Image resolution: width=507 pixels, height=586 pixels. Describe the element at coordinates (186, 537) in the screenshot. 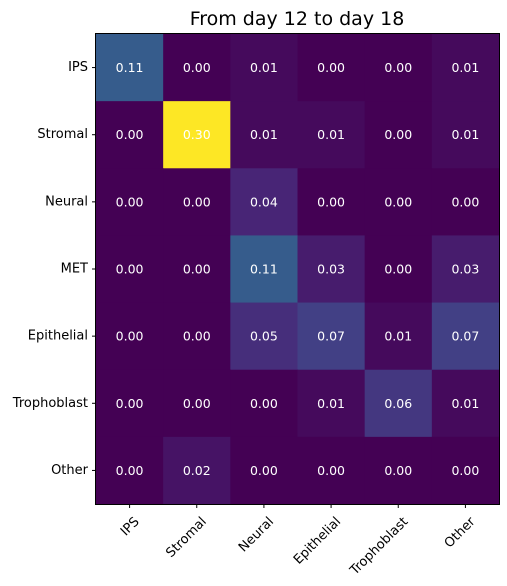

I see `x-tick-label-1: Stromal` at that location.